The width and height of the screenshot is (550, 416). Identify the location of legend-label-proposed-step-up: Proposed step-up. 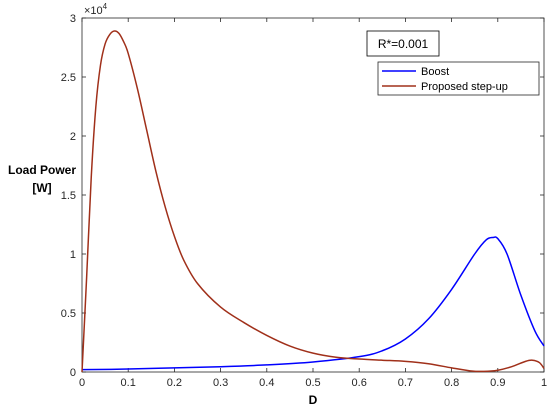
(464, 87).